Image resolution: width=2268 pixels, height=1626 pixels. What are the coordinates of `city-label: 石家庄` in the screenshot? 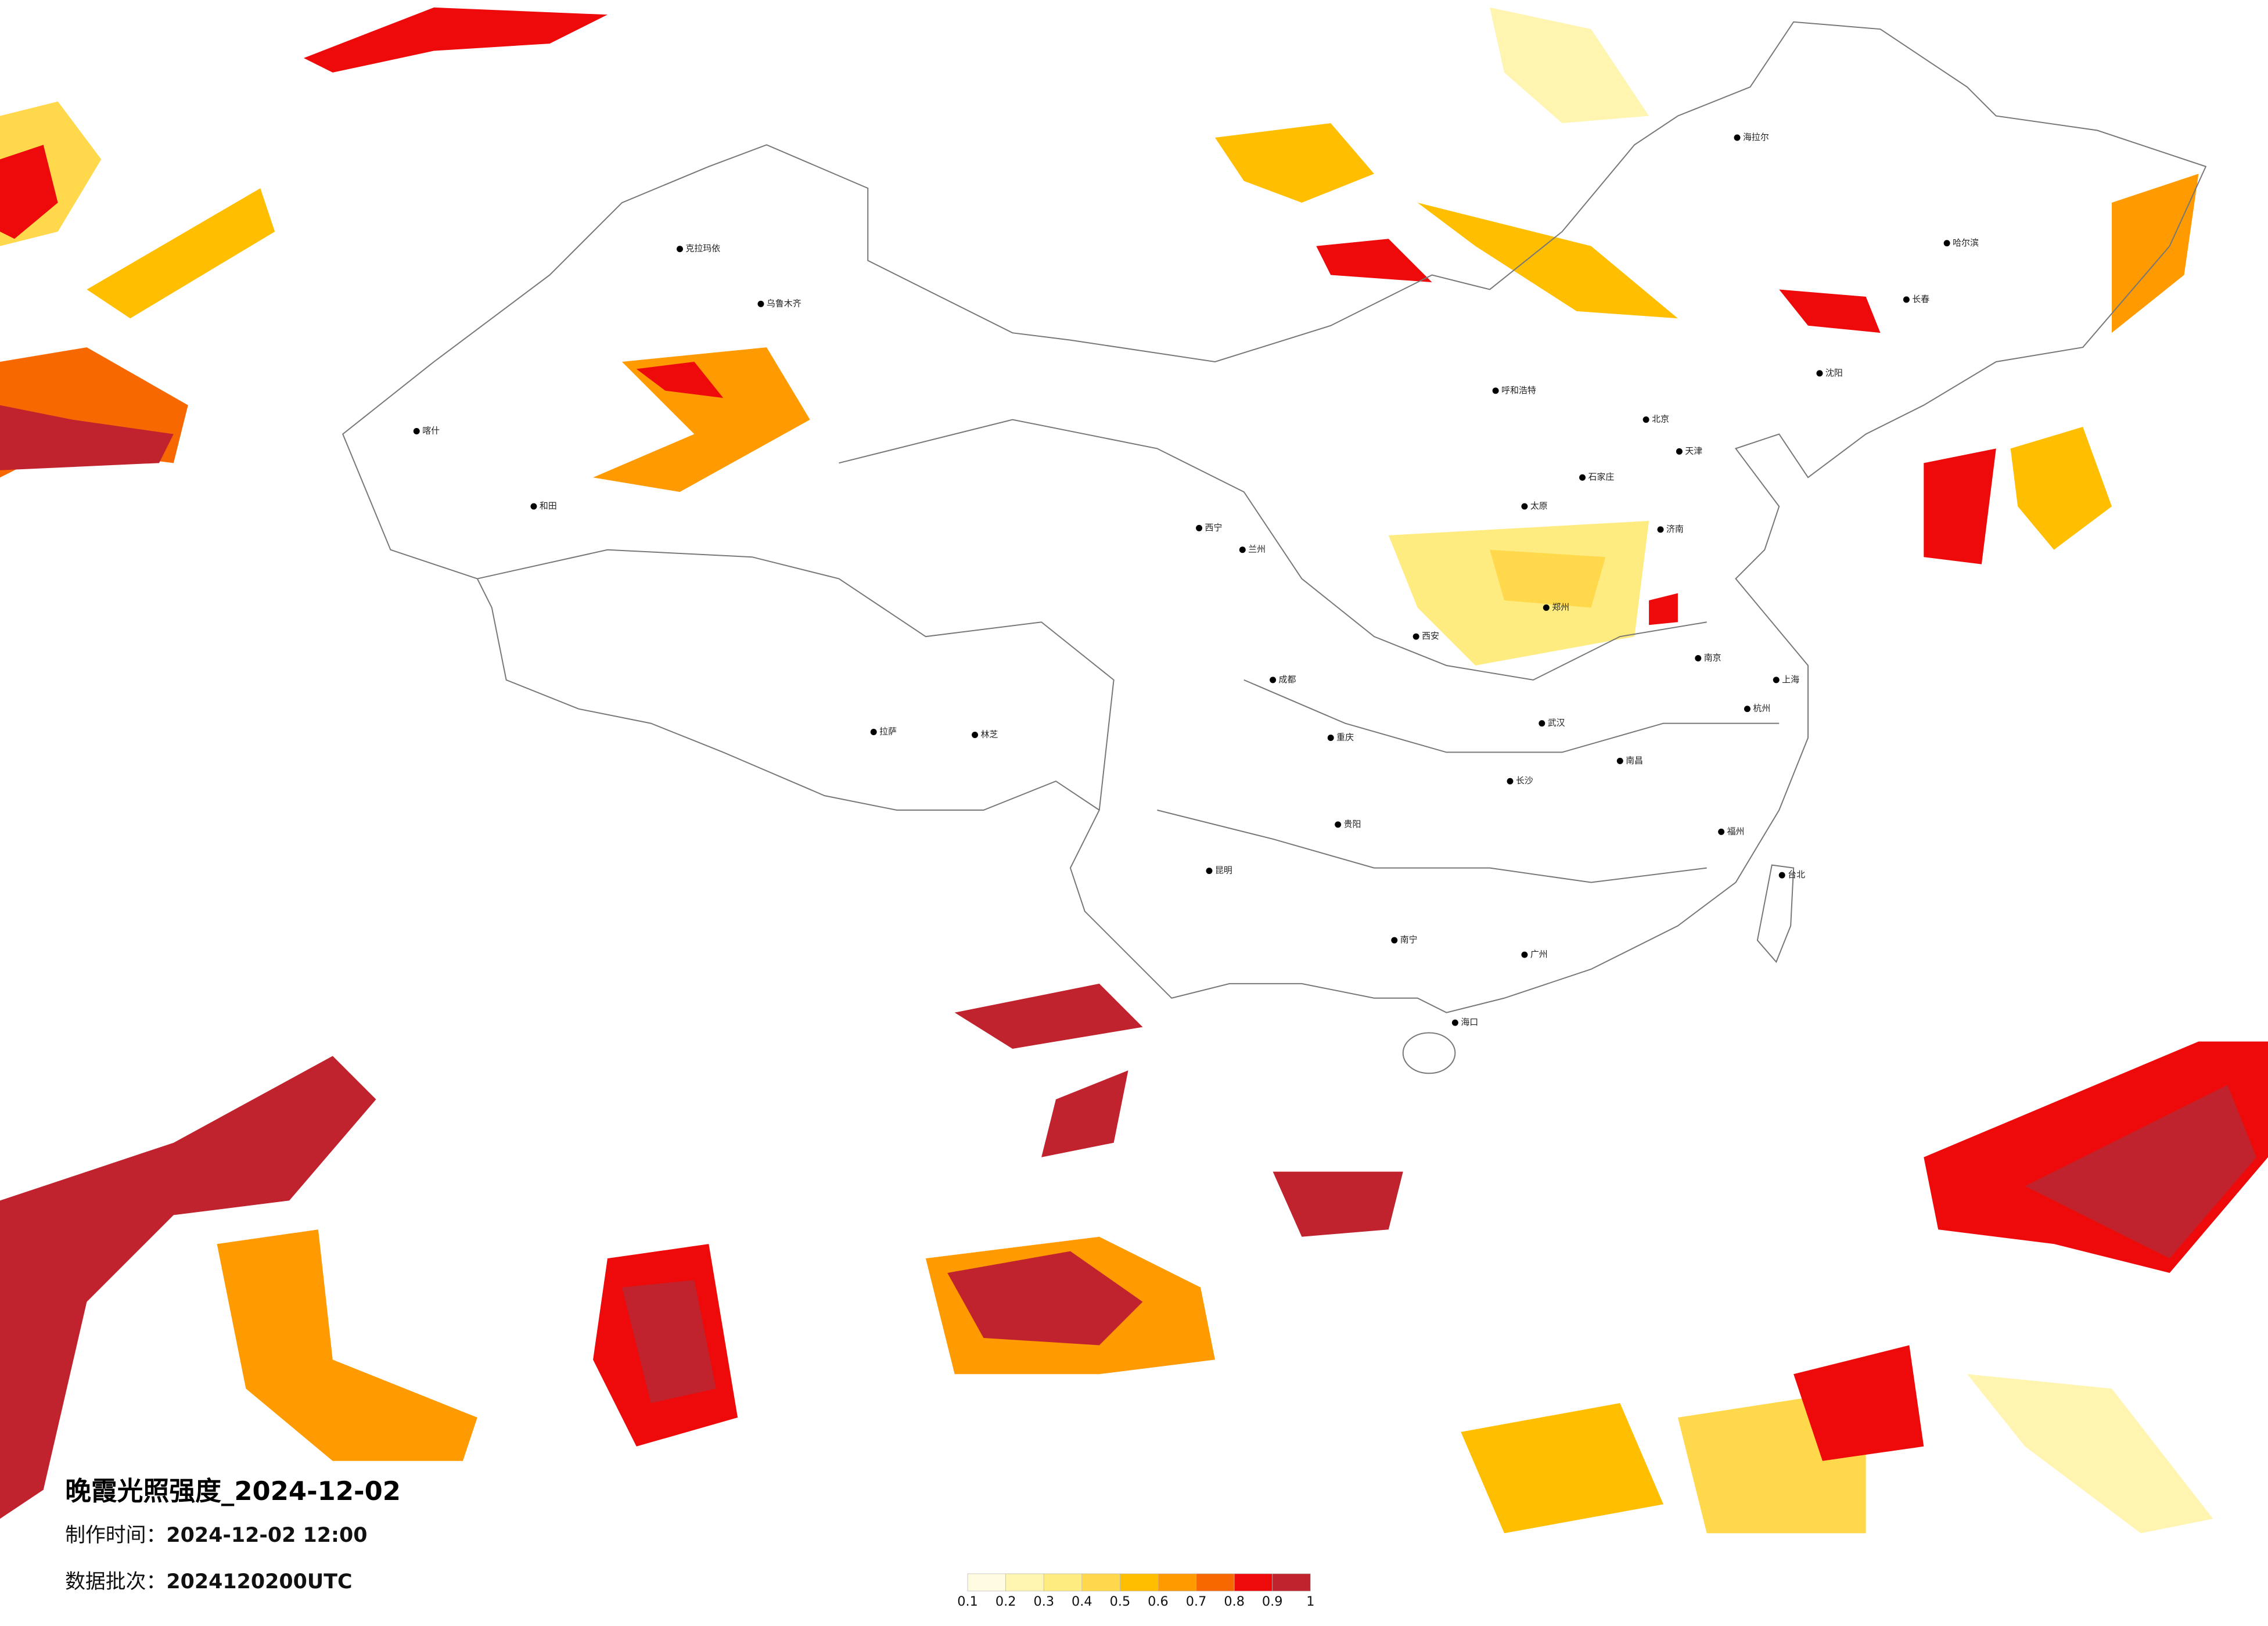 It's located at (1601, 477).